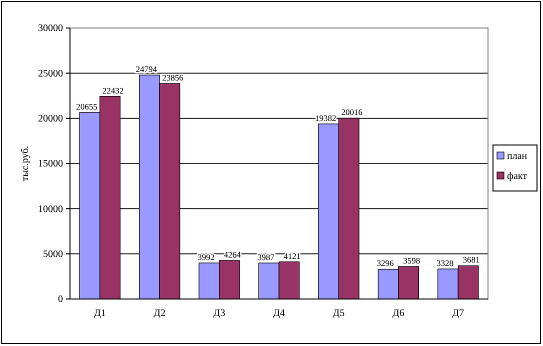 This screenshot has width=543, height=346. Describe the element at coordinates (60, 300) in the screenshot. I see `y-tick-label: 0` at that location.